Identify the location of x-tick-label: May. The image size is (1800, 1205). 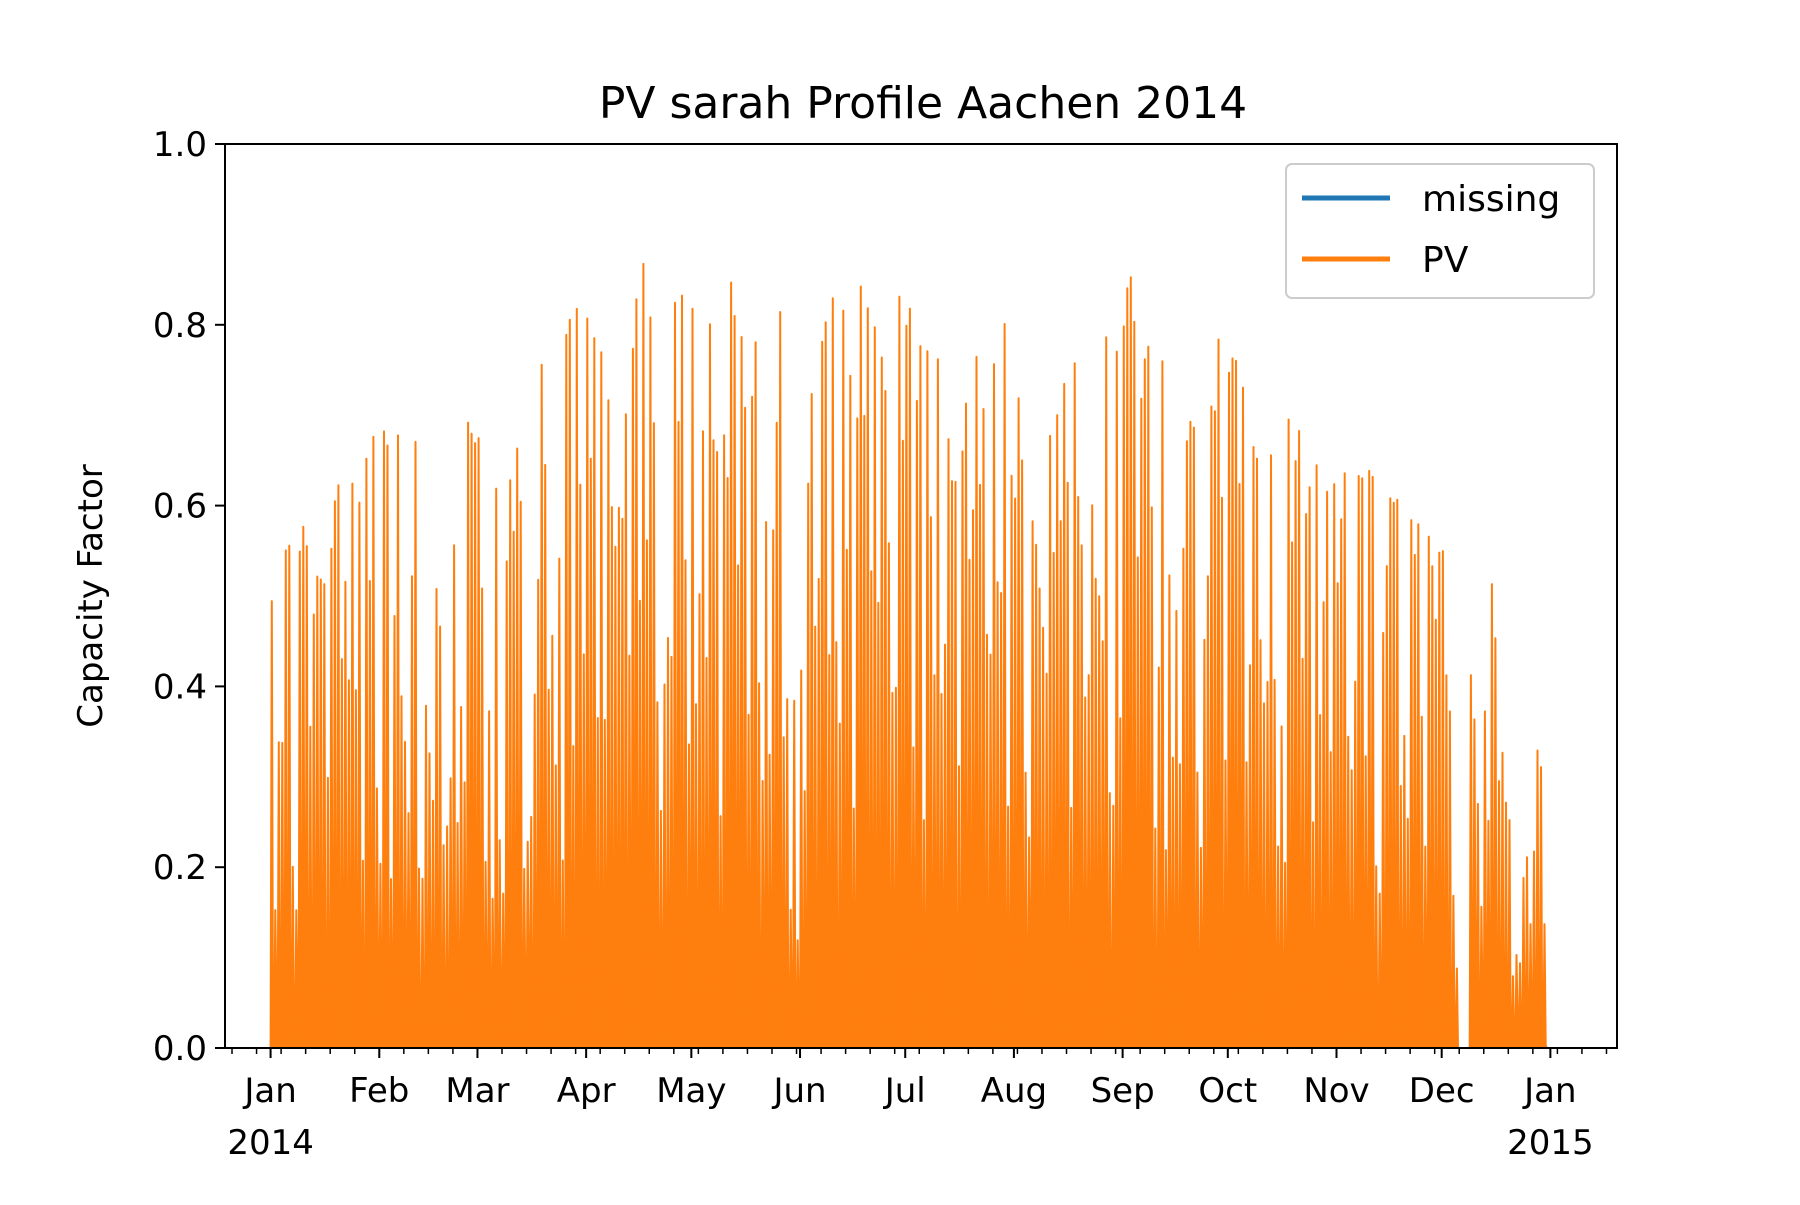
(691, 1091).